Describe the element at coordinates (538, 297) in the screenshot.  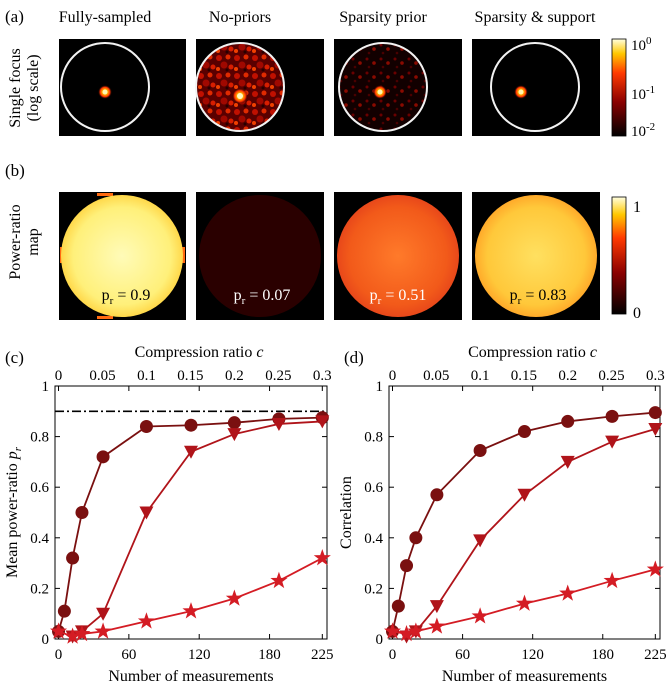
I see `pr-label-sparsity-support: pr = 0.83` at that location.